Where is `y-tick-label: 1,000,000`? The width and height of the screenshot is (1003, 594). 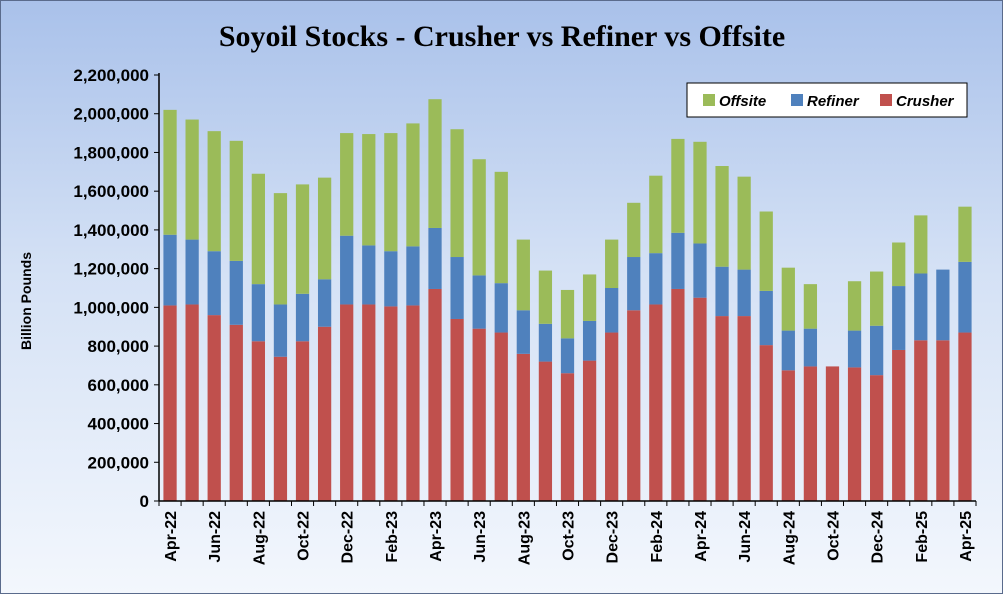 y-tick-label: 1,000,000 is located at coordinates (111, 307).